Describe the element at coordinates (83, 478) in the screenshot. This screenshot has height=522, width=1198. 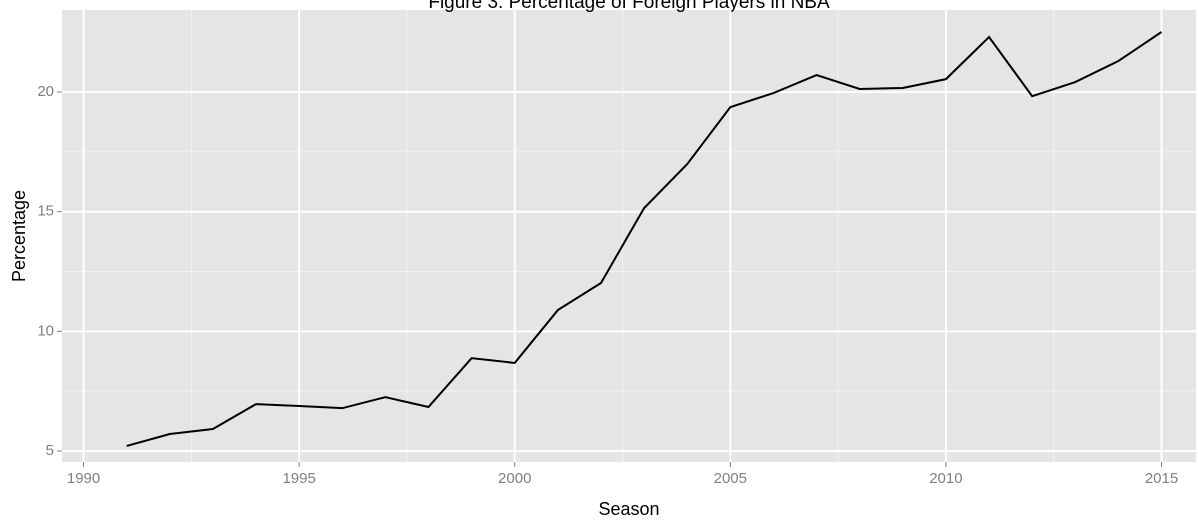
I see `x-tick-label: 1990` at that location.